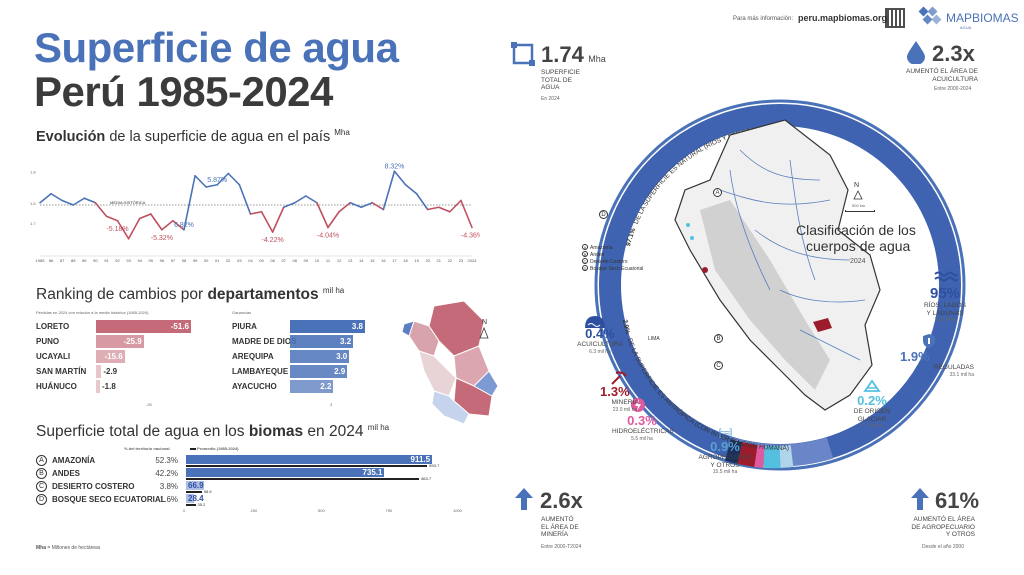 The height and width of the screenshot is (575, 1024). I want to click on x-tick-label: 09, so click(306, 260).